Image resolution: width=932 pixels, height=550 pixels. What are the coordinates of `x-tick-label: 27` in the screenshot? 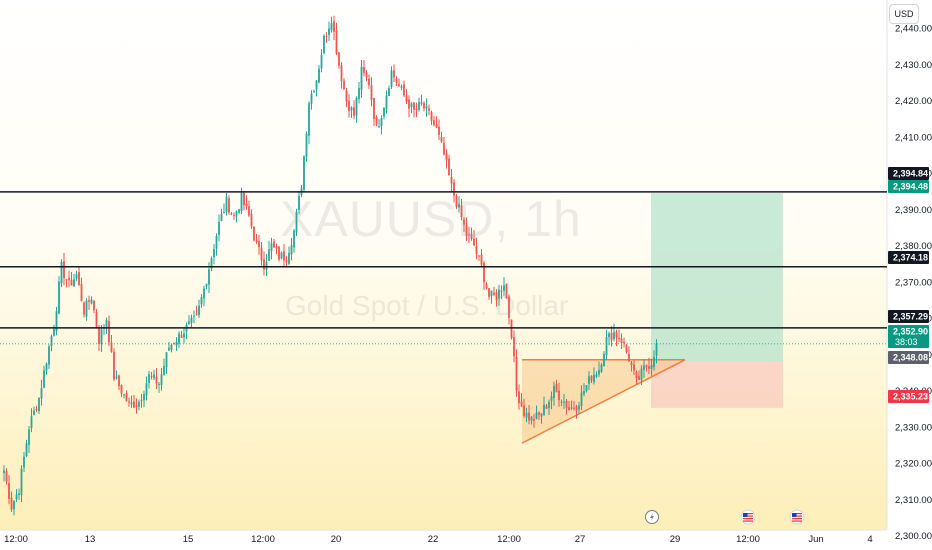 It's located at (580, 539).